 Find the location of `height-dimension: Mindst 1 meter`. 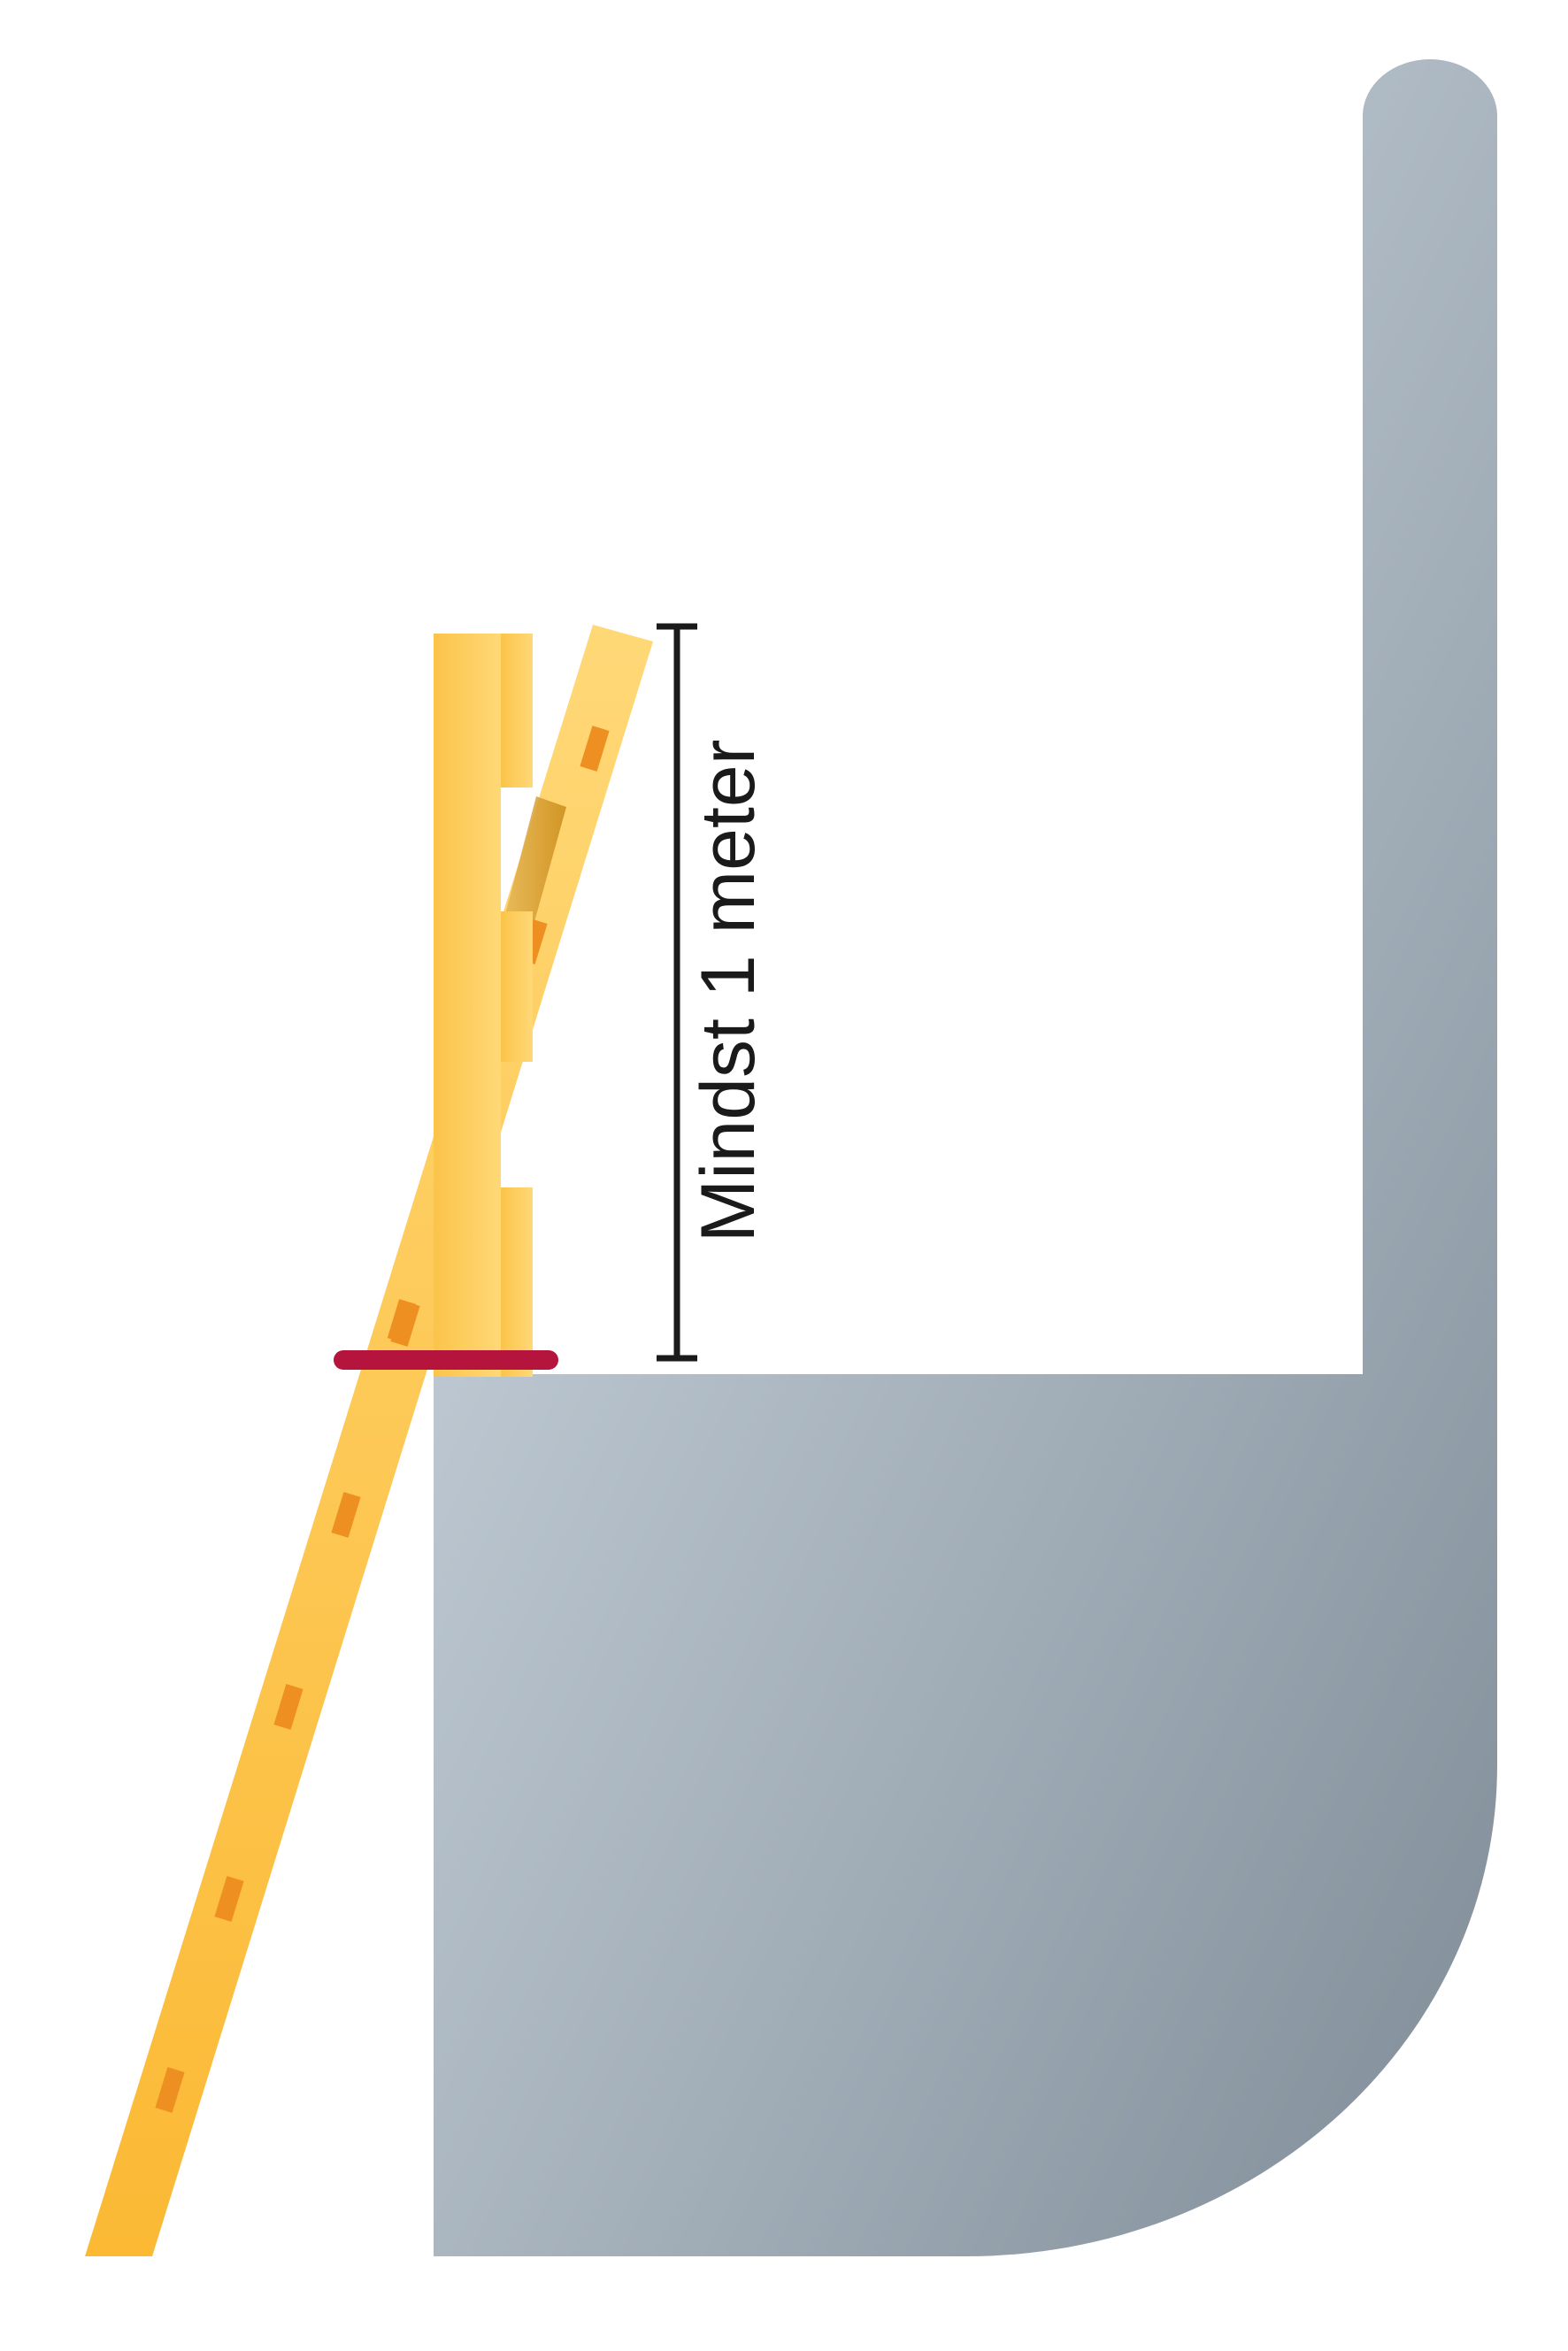

height-dimension: Mindst 1 meter is located at coordinates (714, 992).